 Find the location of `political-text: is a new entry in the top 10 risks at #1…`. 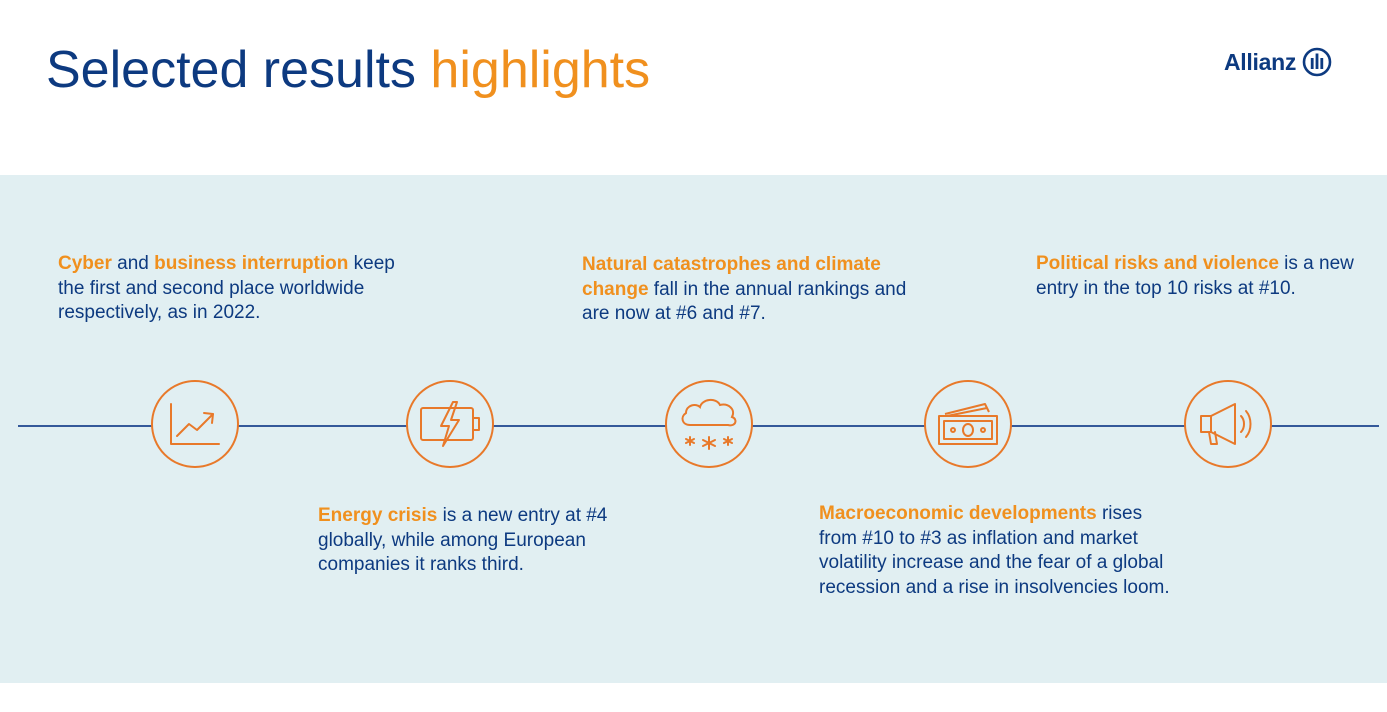

political-text: is a new entry in the top 10 risks at #1… is located at coordinates (1195, 276).